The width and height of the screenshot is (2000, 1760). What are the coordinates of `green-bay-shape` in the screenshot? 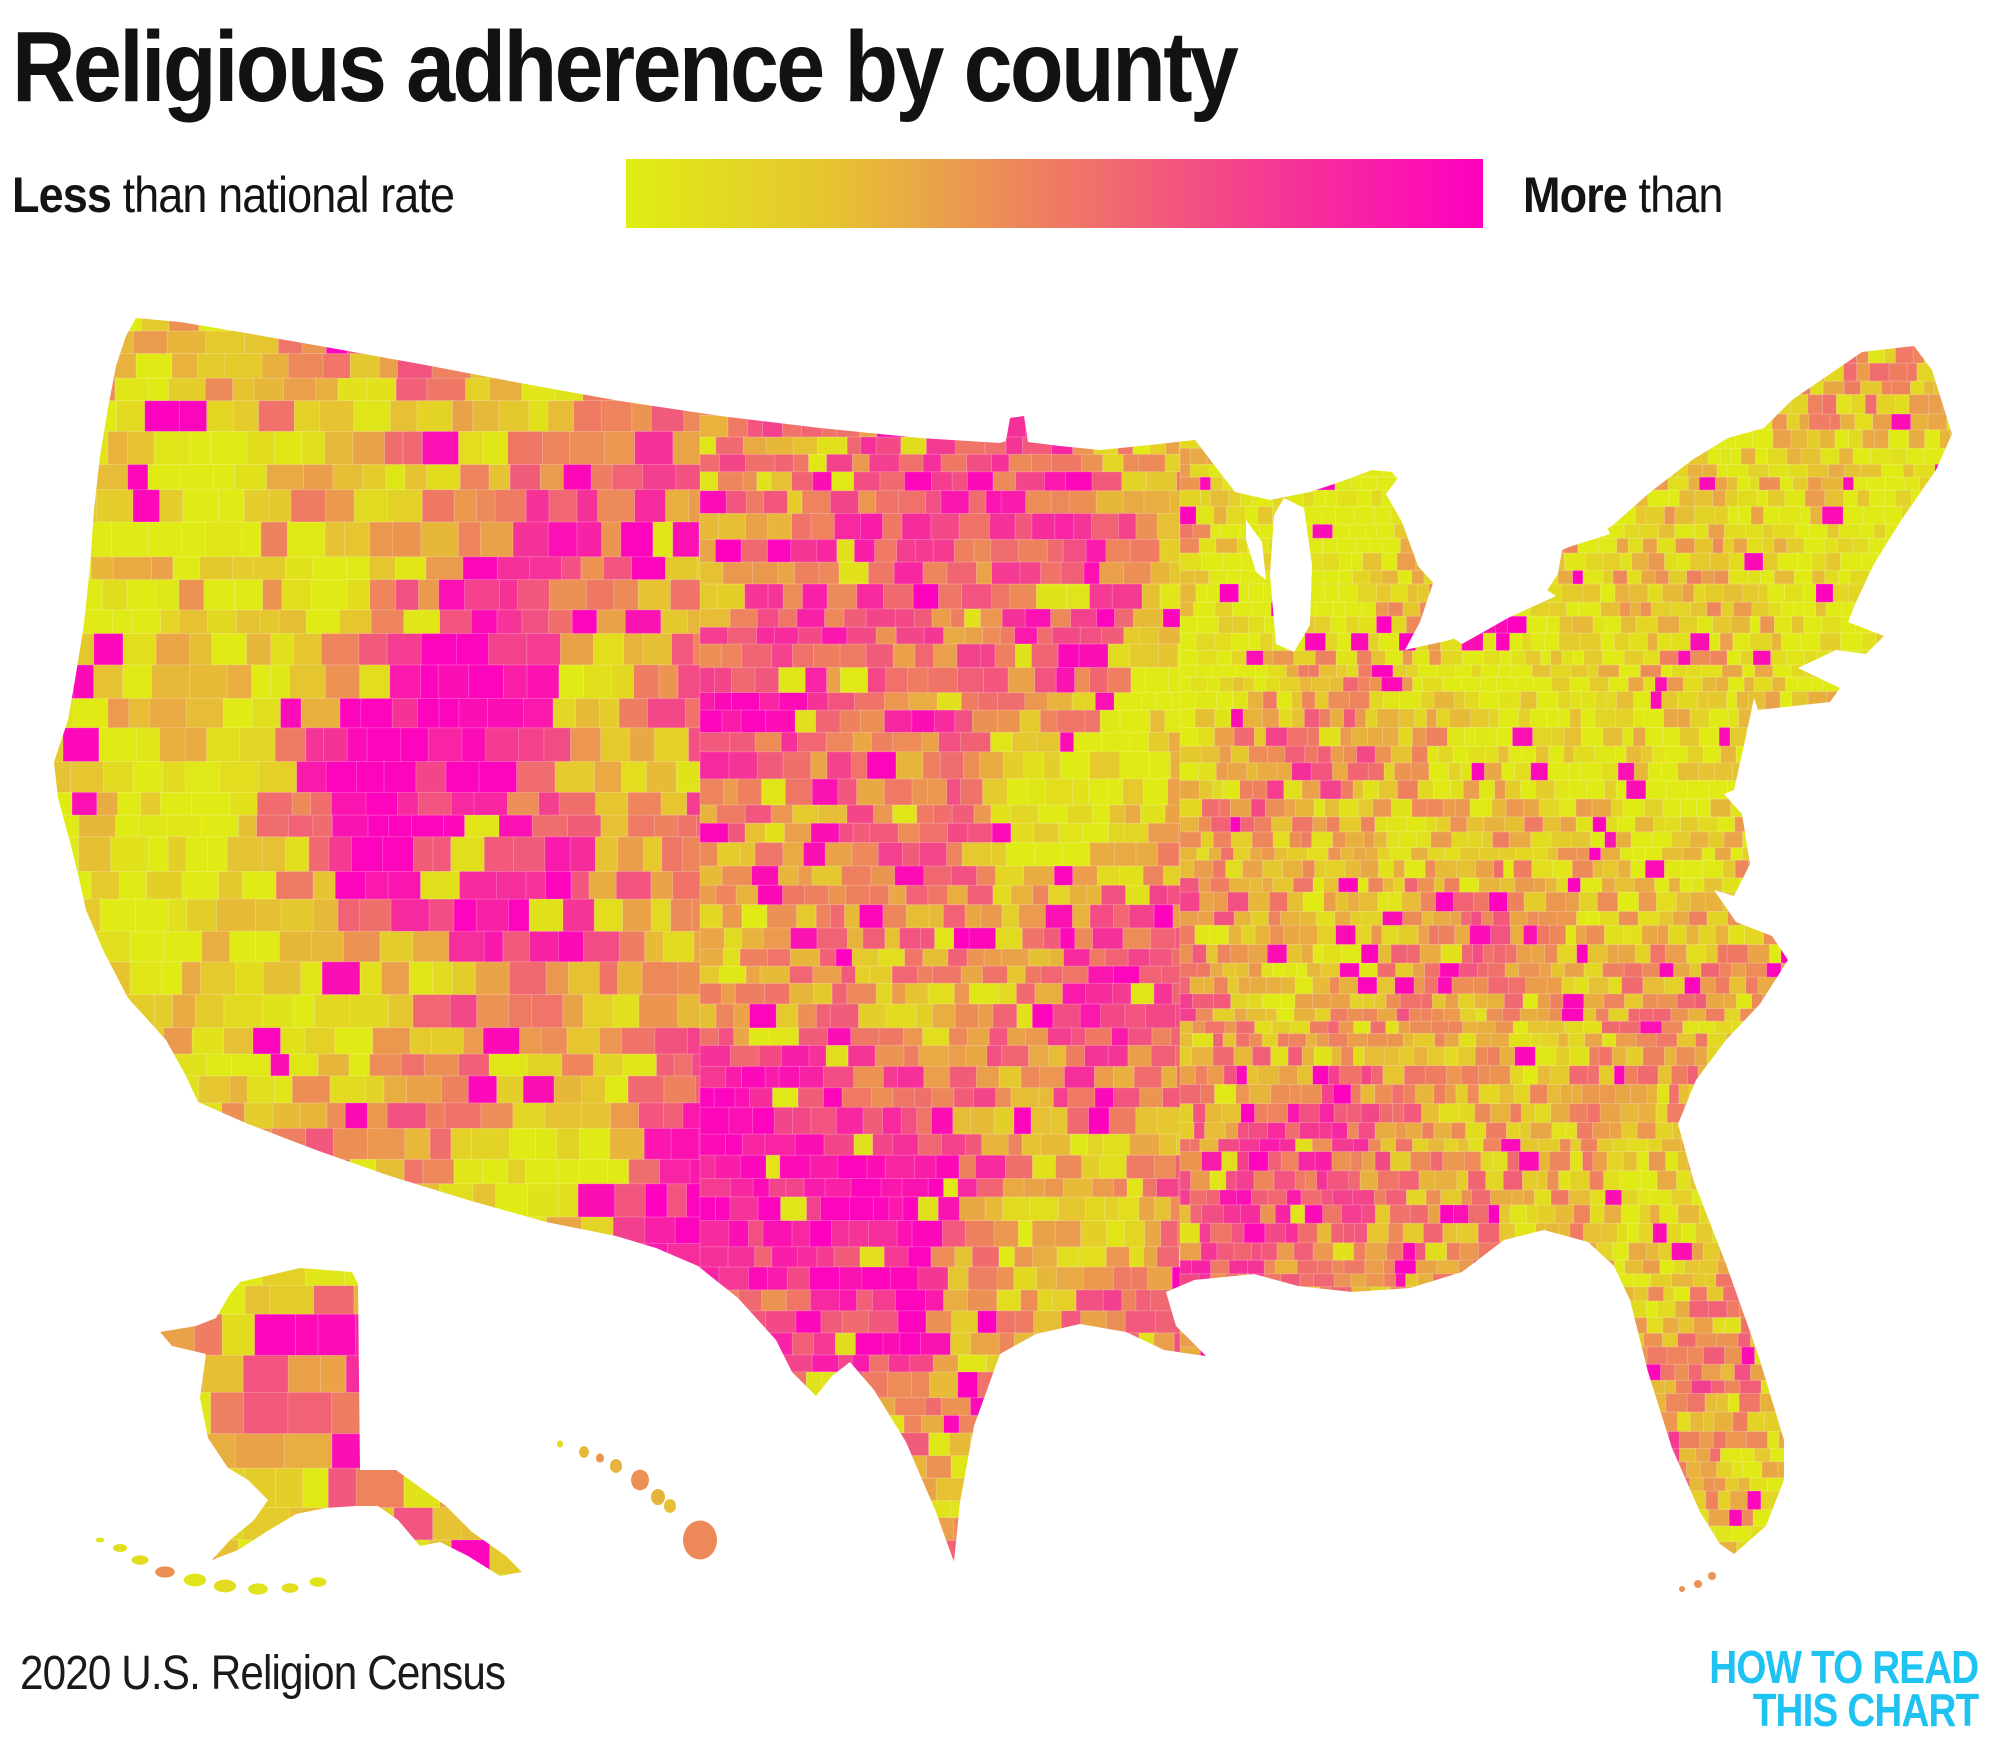 It's located at (1256, 550).